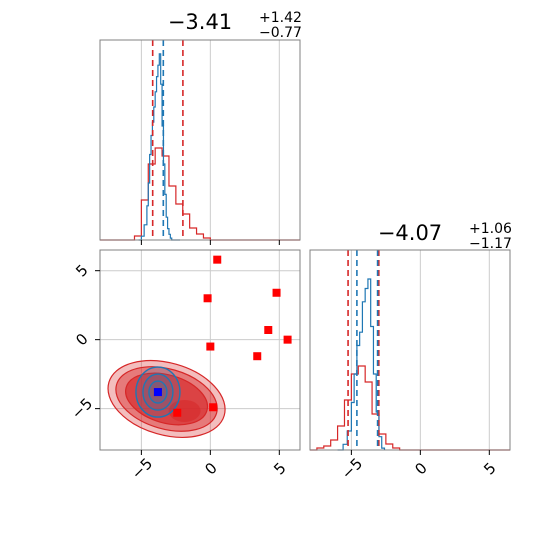 Image resolution: width=550 pixels, height=550 pixels. I want to click on markers, so click(222, 336).